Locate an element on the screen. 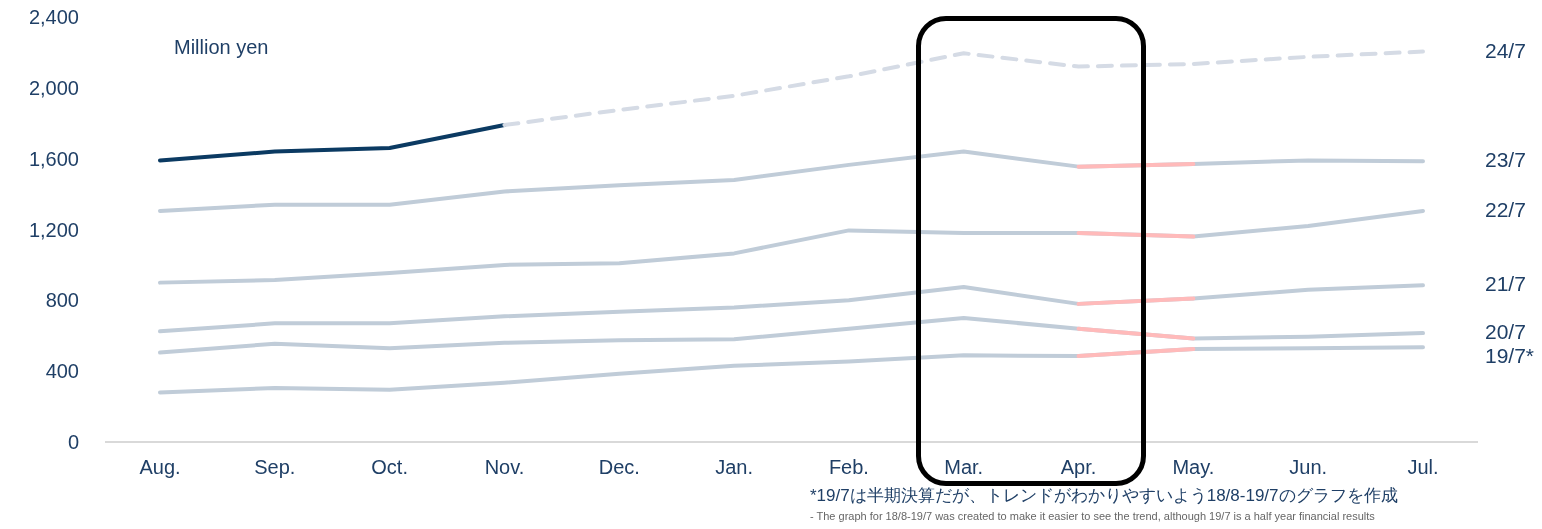 The image size is (1542, 529). x-tick-label: Oct. is located at coordinates (389, 467).